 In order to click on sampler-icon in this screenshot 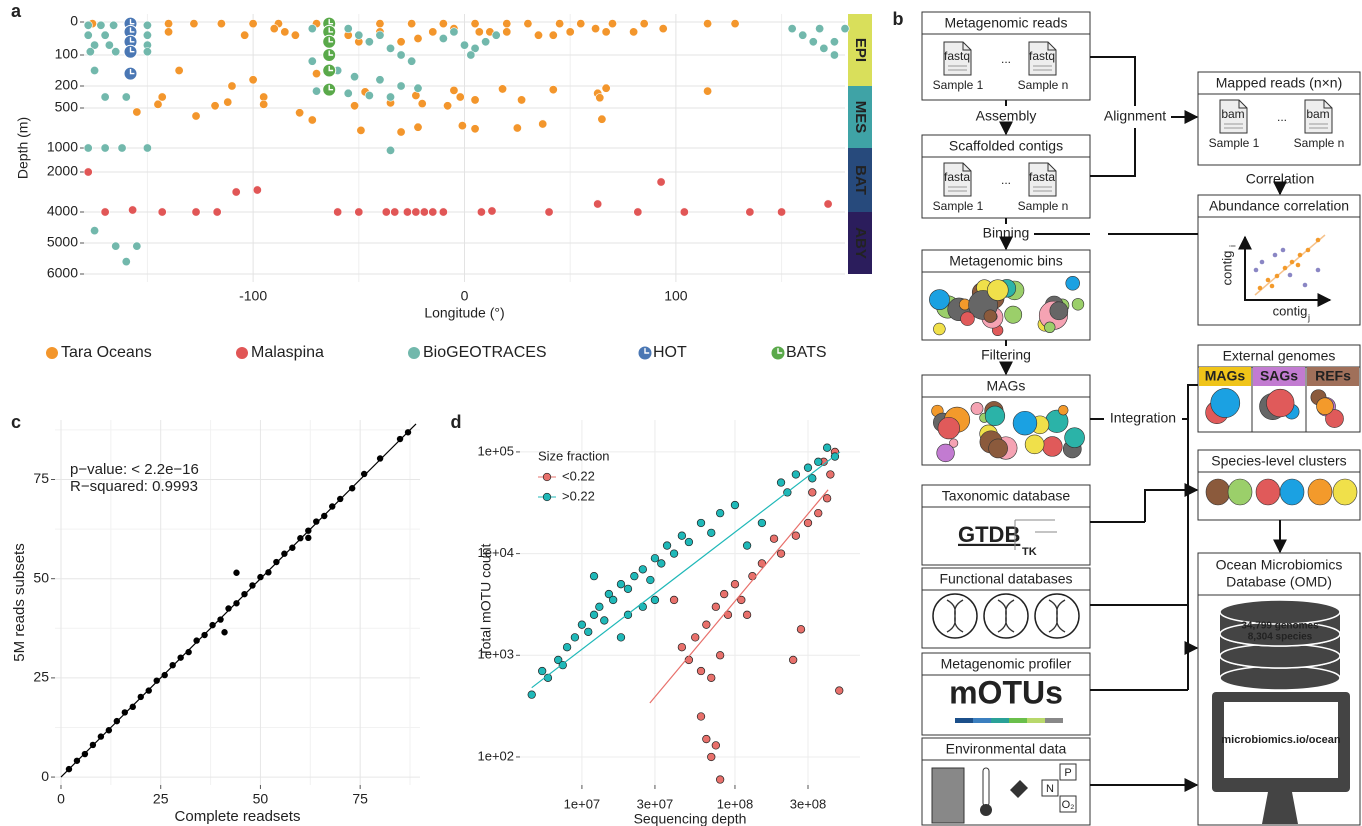, I will do `click(948, 795)`.